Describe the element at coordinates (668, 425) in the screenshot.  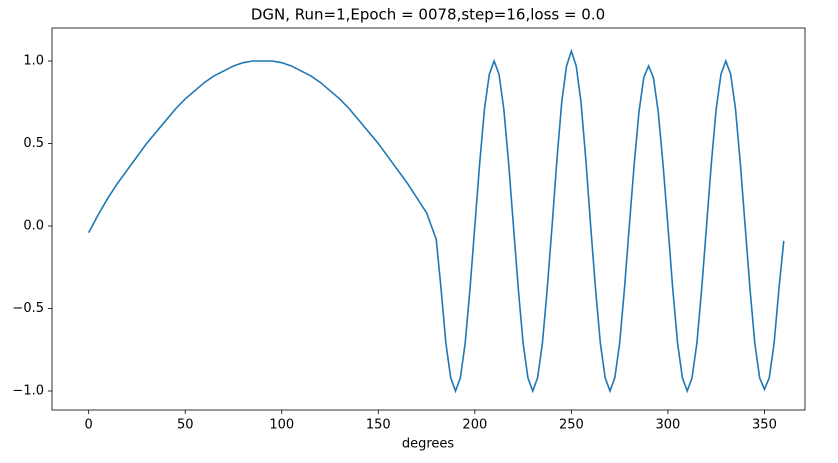
I see `x-tick-label: 300` at that location.